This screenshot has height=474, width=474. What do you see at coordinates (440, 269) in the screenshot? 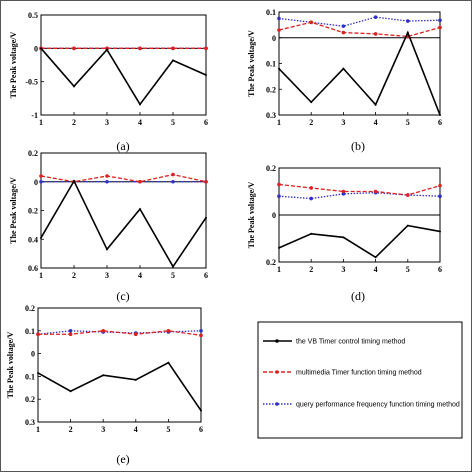
I see `x-tick-label: 6` at bounding box center [440, 269].